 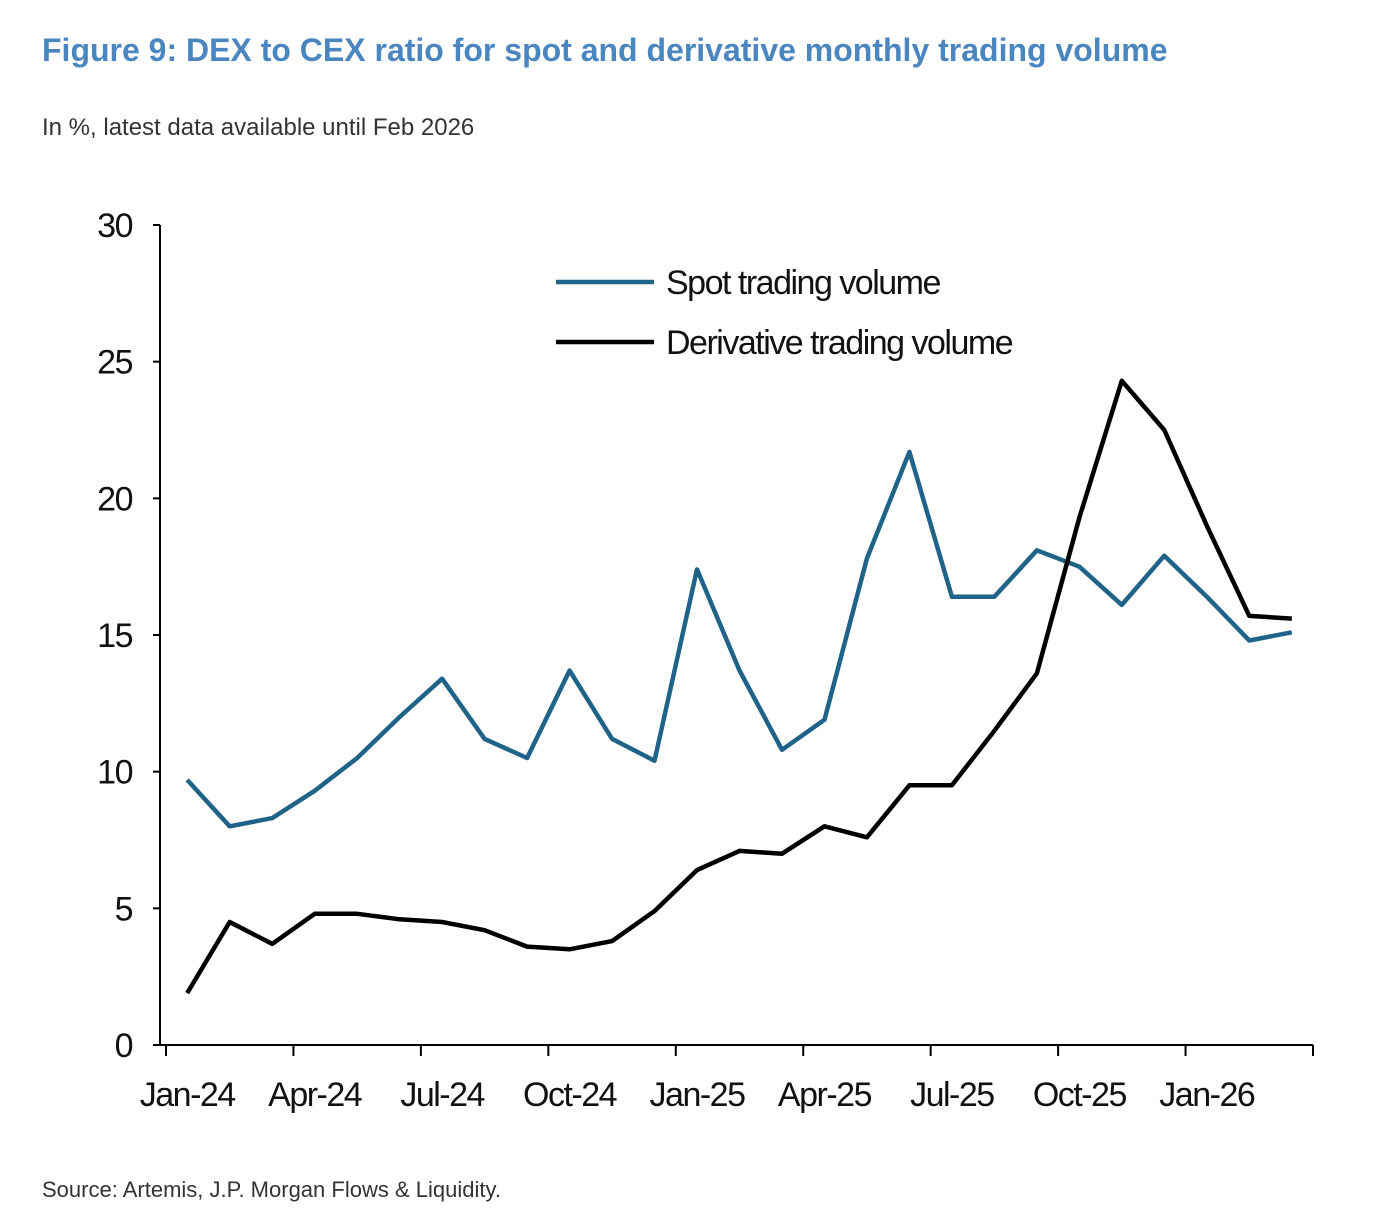 What do you see at coordinates (1080, 1095) in the screenshot?
I see `x-tick-label: Oct-25` at bounding box center [1080, 1095].